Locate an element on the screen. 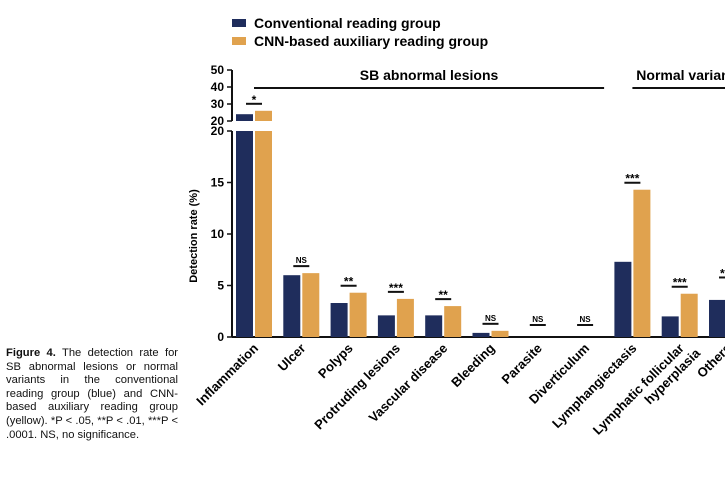 This screenshot has height=480, width=725. significance-label: * is located at coordinates (254, 100).